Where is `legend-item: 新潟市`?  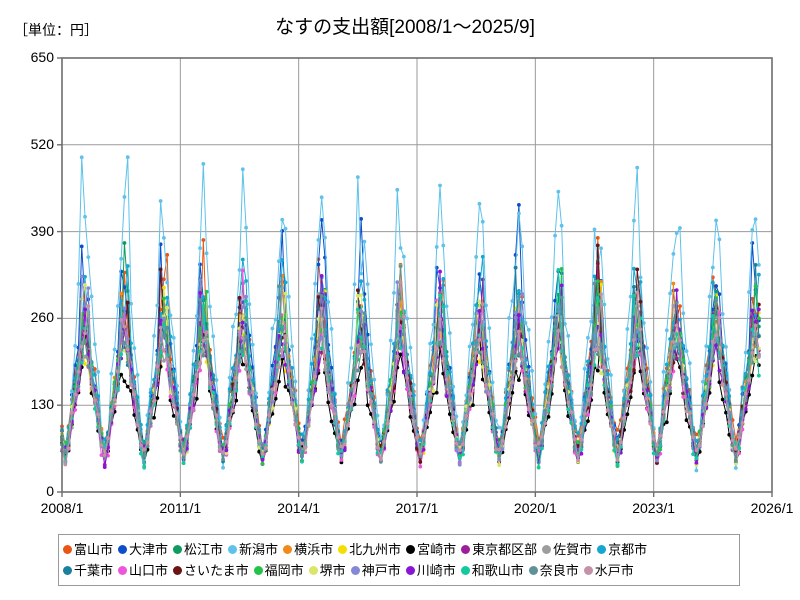 legend-item: 新潟市 is located at coordinates (253, 549).